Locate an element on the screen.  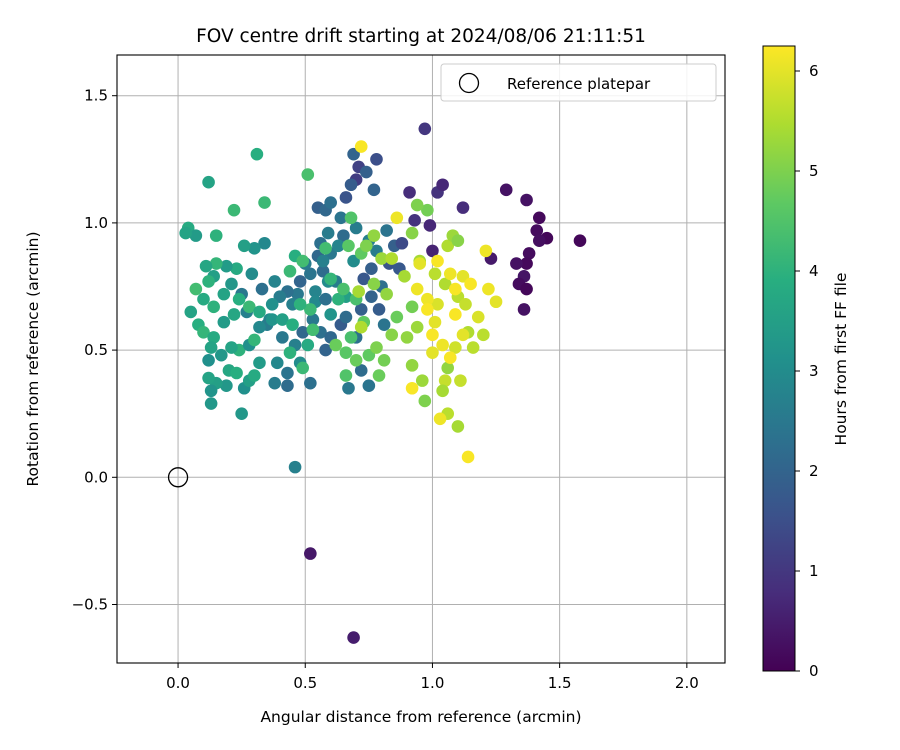
colorbar-tick-label: 0 is located at coordinates (814, 671).